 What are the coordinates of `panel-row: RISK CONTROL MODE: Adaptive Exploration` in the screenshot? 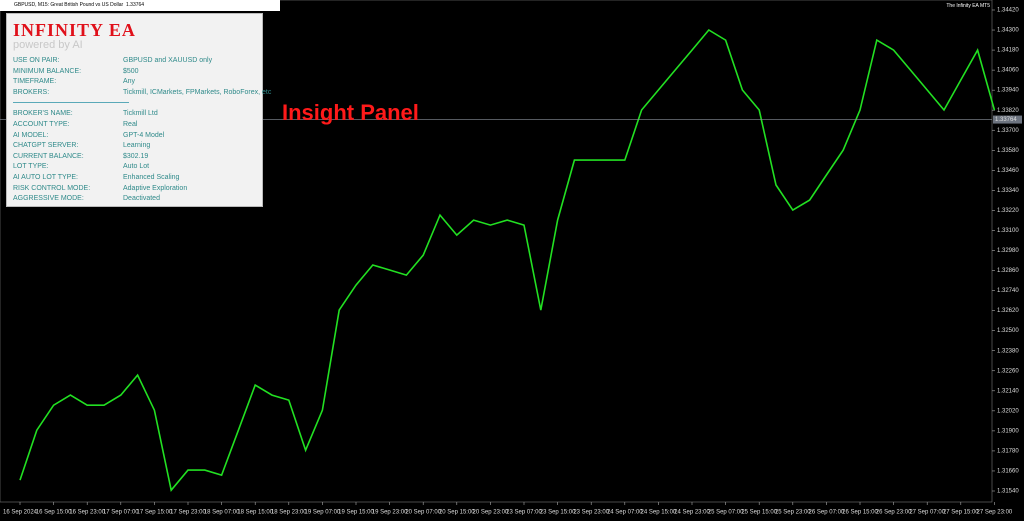 It's located at (138, 190).